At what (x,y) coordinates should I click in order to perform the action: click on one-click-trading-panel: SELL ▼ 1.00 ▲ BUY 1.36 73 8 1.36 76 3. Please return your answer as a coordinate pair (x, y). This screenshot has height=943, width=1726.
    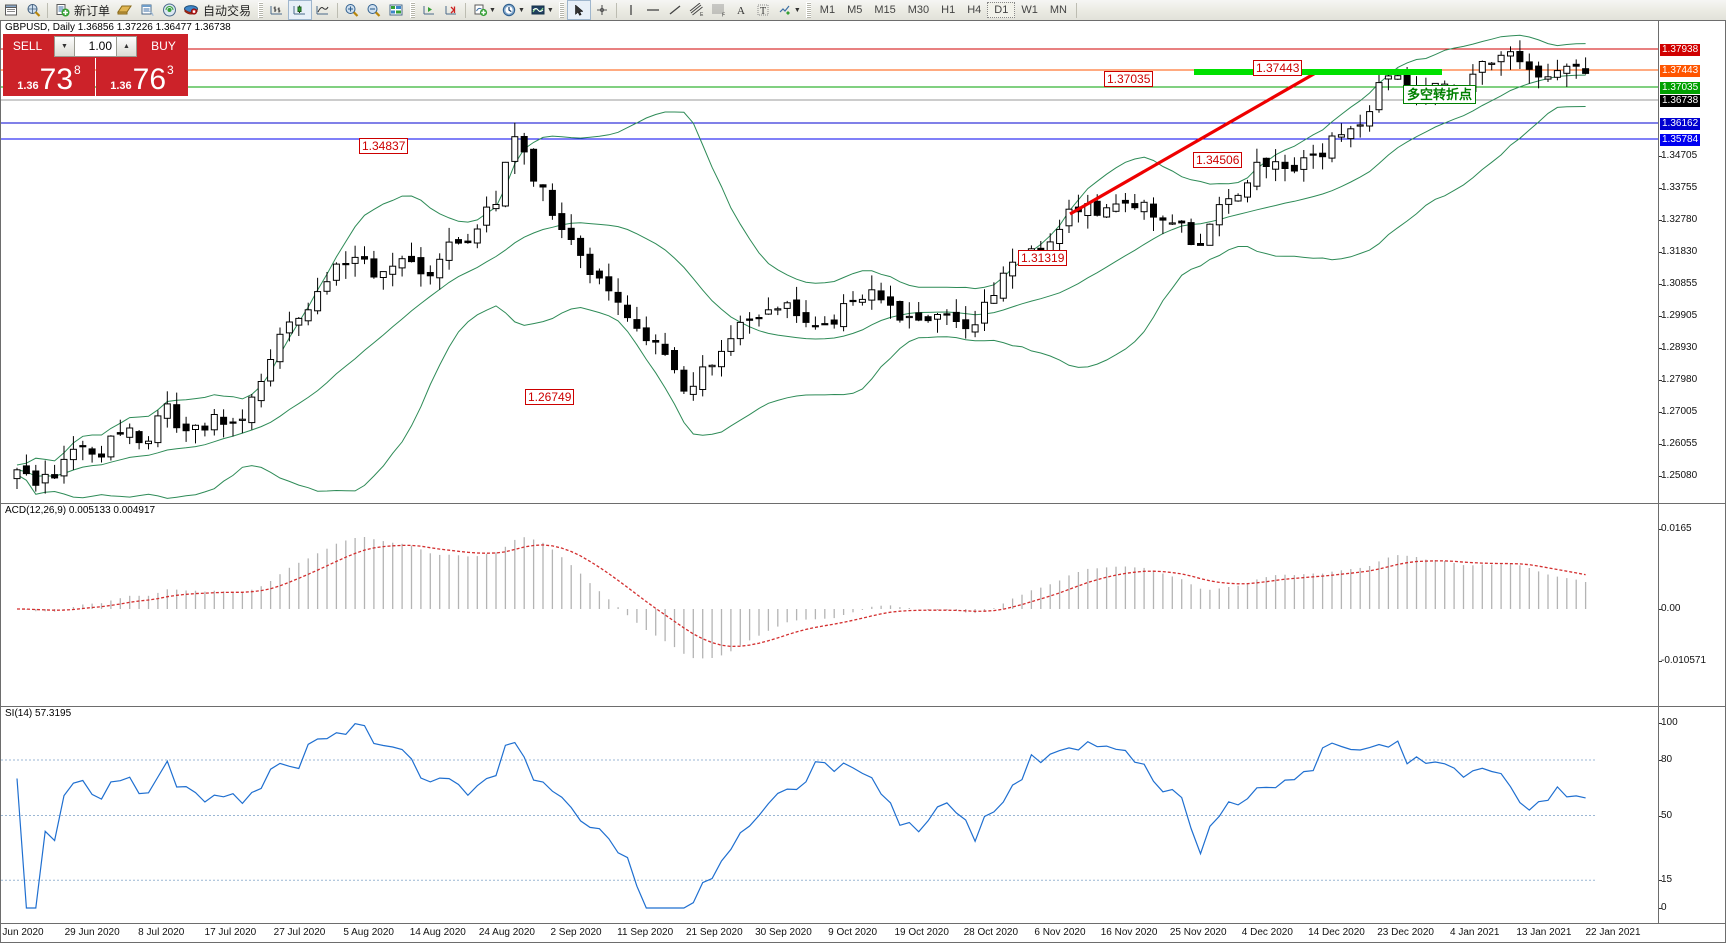
    Looking at the image, I should click on (95, 65).